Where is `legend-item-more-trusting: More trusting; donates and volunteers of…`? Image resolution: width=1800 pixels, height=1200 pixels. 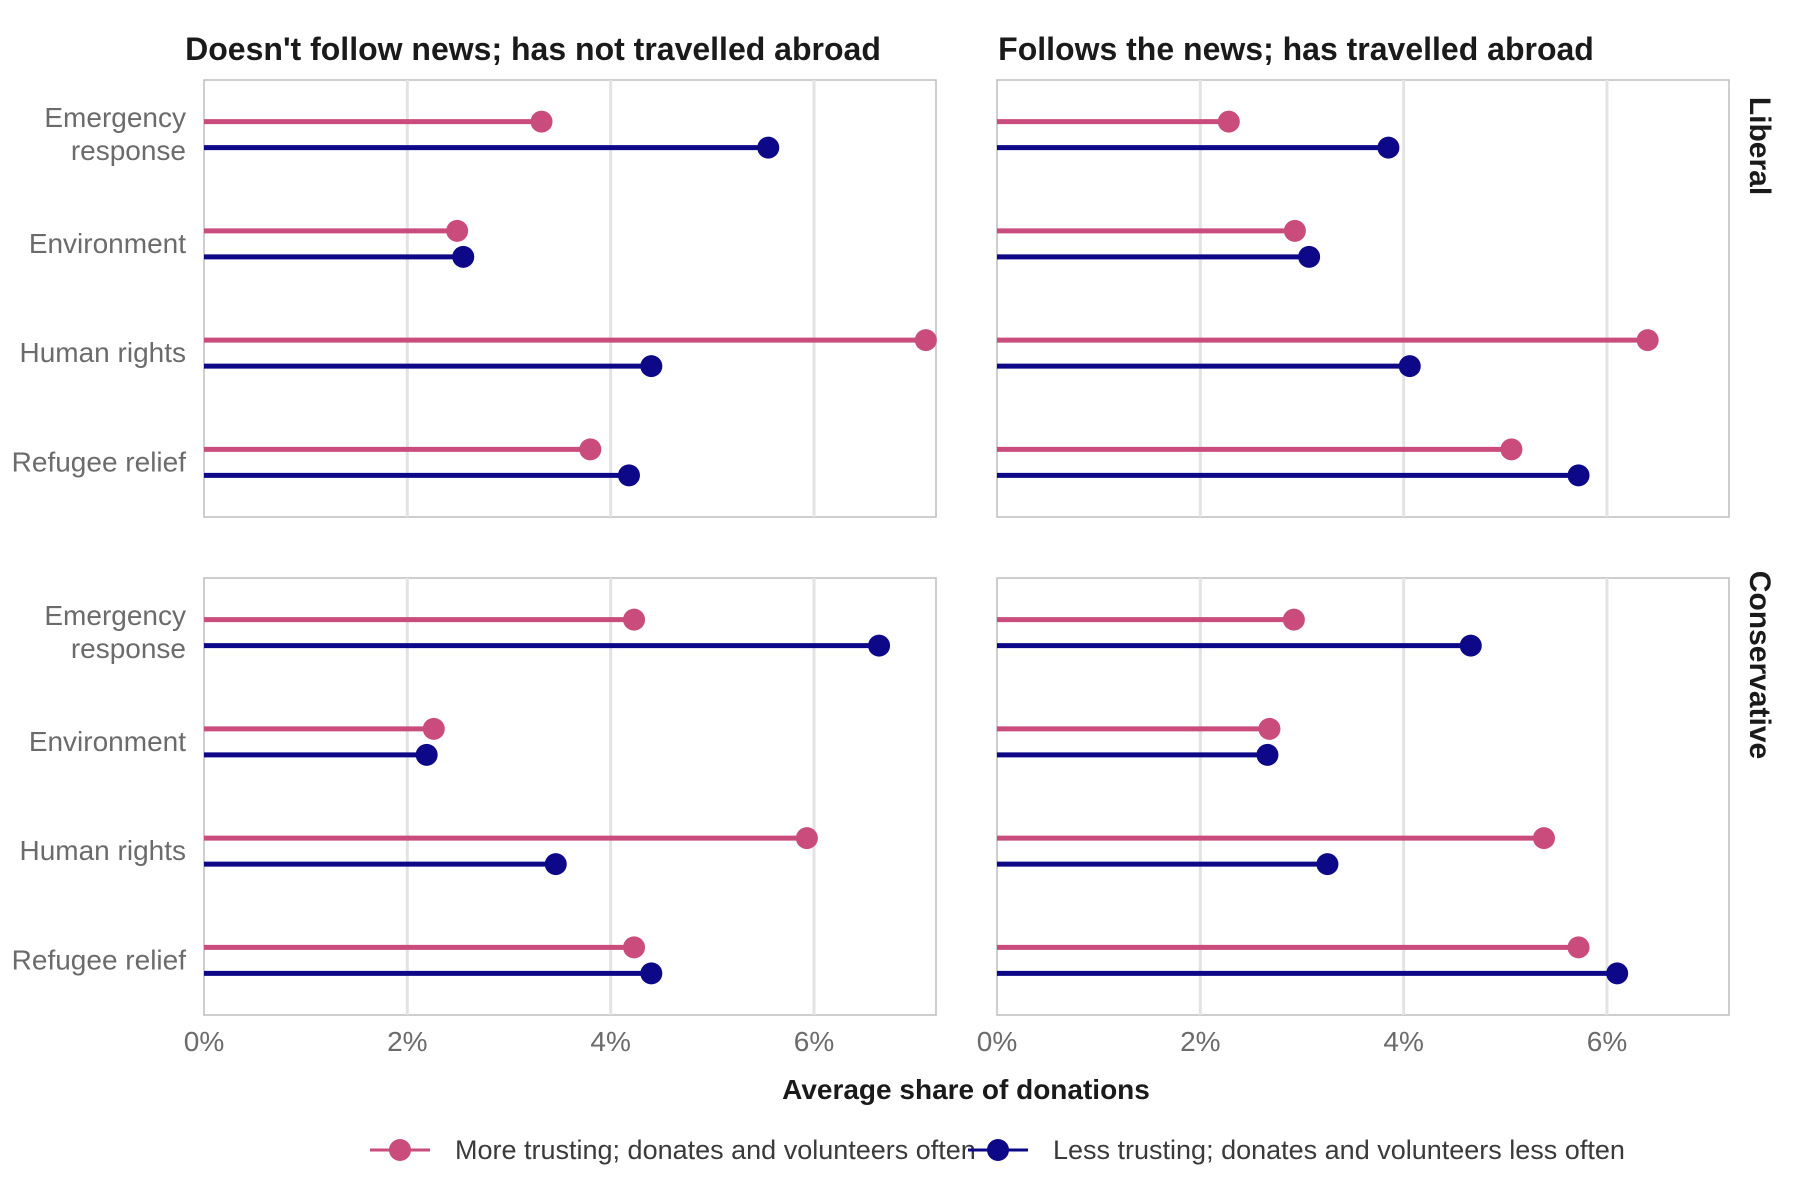
legend-item-more-trusting: More trusting; donates and volunteers of… is located at coordinates (673, 1150).